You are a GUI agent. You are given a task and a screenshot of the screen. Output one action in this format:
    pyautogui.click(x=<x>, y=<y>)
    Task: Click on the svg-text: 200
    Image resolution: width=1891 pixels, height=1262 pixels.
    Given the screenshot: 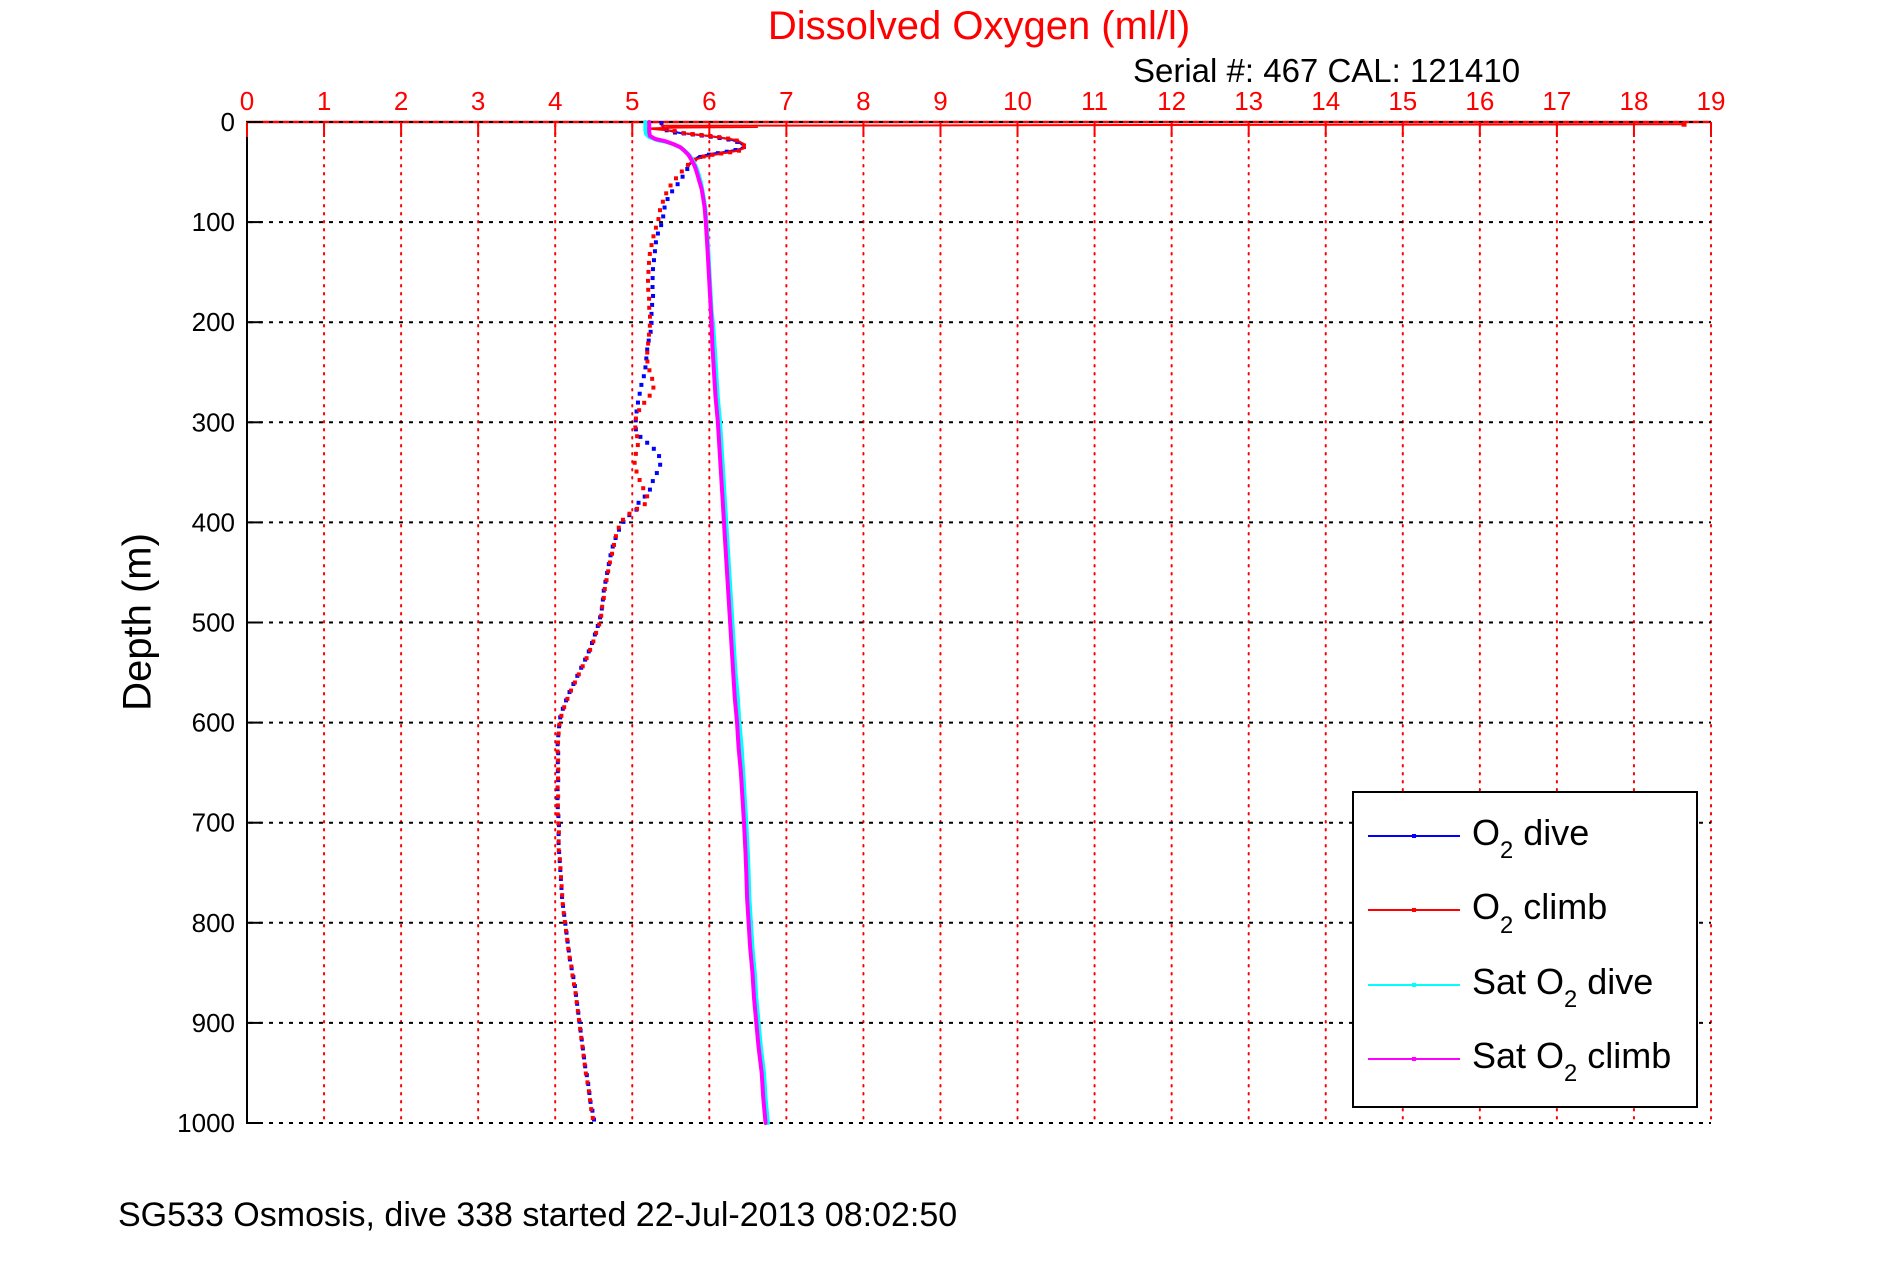 What is the action you would take?
    pyautogui.click(x=213, y=322)
    